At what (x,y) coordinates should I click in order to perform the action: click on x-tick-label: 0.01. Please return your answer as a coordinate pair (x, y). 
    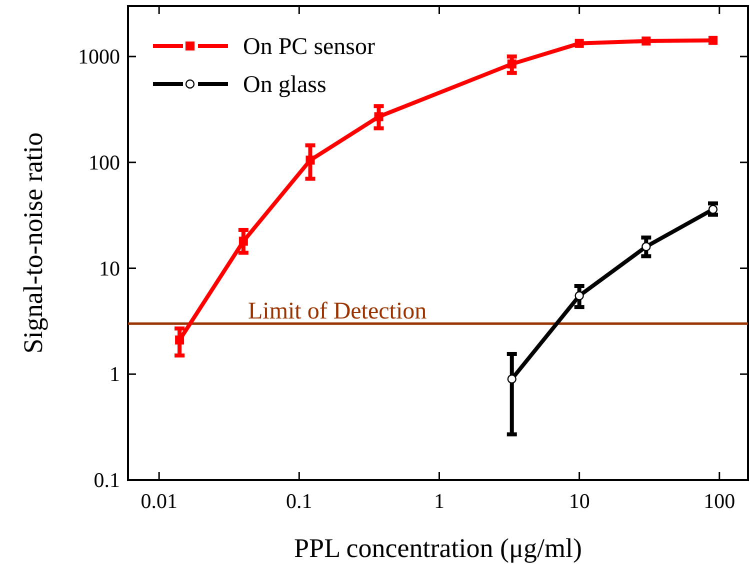
    Looking at the image, I should click on (159, 501).